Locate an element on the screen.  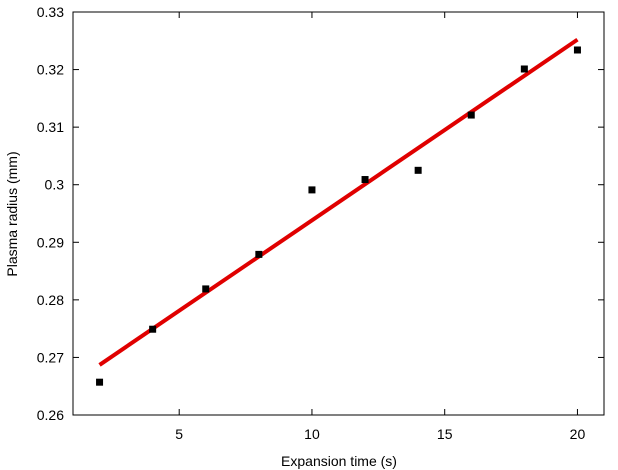
x-axis-label: Expansion time (s) is located at coordinates (339, 461).